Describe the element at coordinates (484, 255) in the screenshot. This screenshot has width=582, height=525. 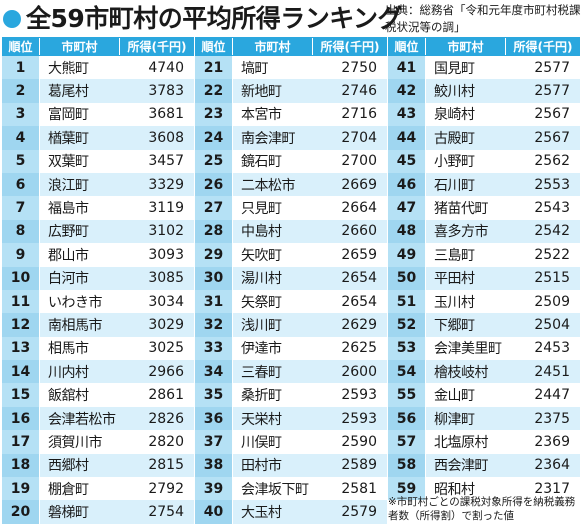
I see `table-row: 49 三島町 2522` at that location.